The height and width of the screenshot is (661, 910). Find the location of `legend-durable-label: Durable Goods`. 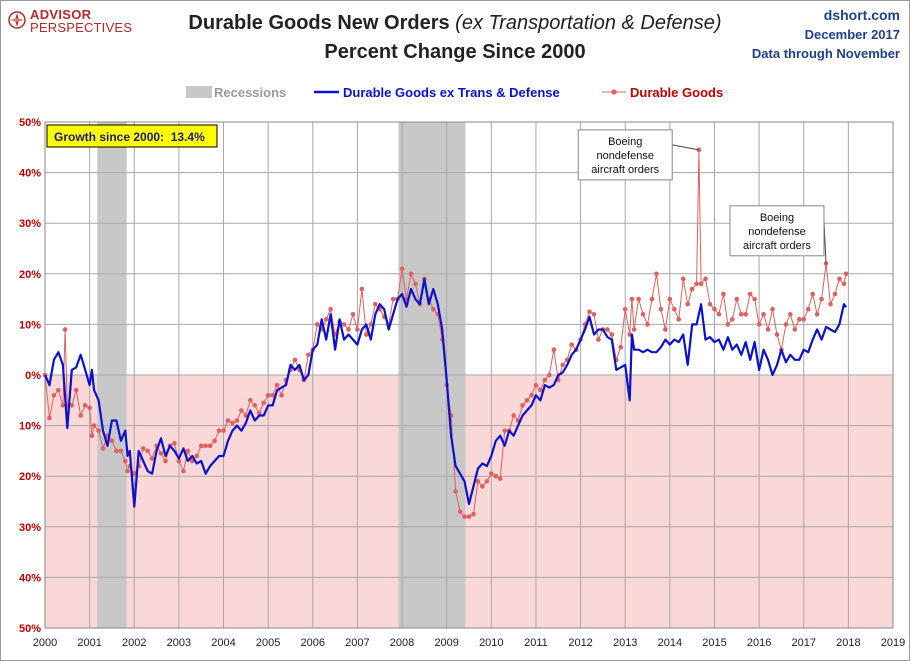

legend-durable-label: Durable Goods is located at coordinates (676, 92).